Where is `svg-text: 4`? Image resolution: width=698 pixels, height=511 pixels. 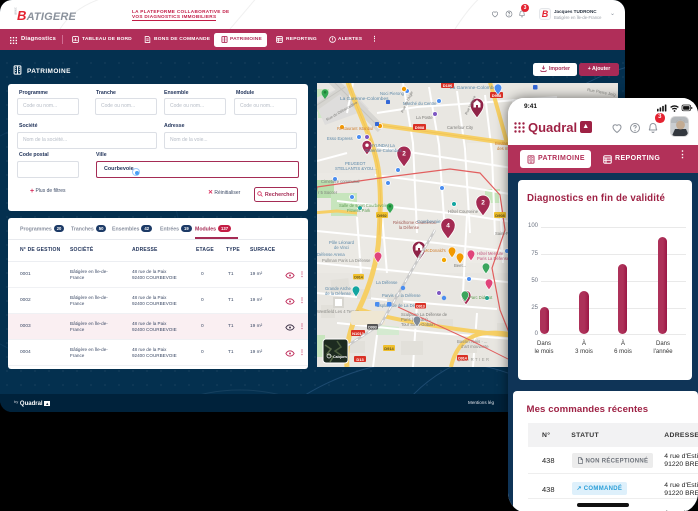 svg-text: 4 is located at coordinates (448, 226).